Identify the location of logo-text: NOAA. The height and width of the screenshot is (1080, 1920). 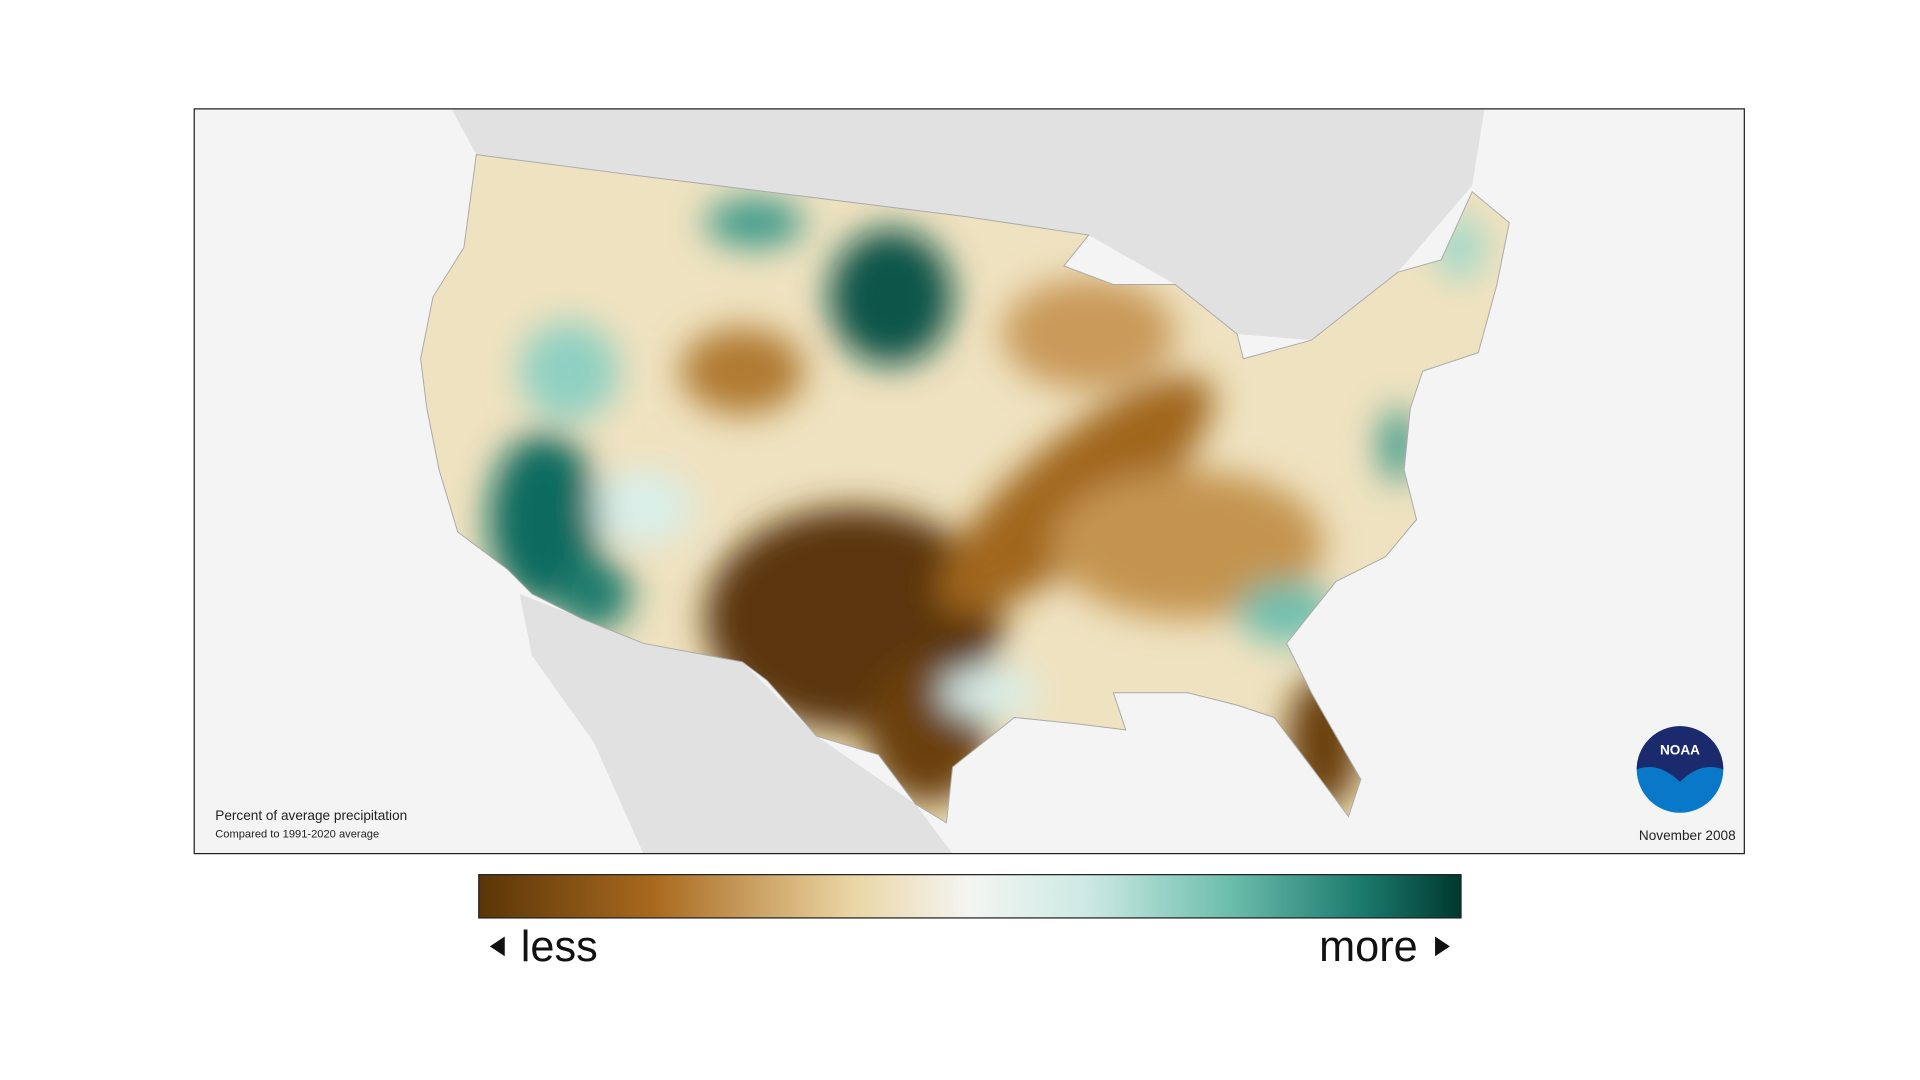
(1680, 750).